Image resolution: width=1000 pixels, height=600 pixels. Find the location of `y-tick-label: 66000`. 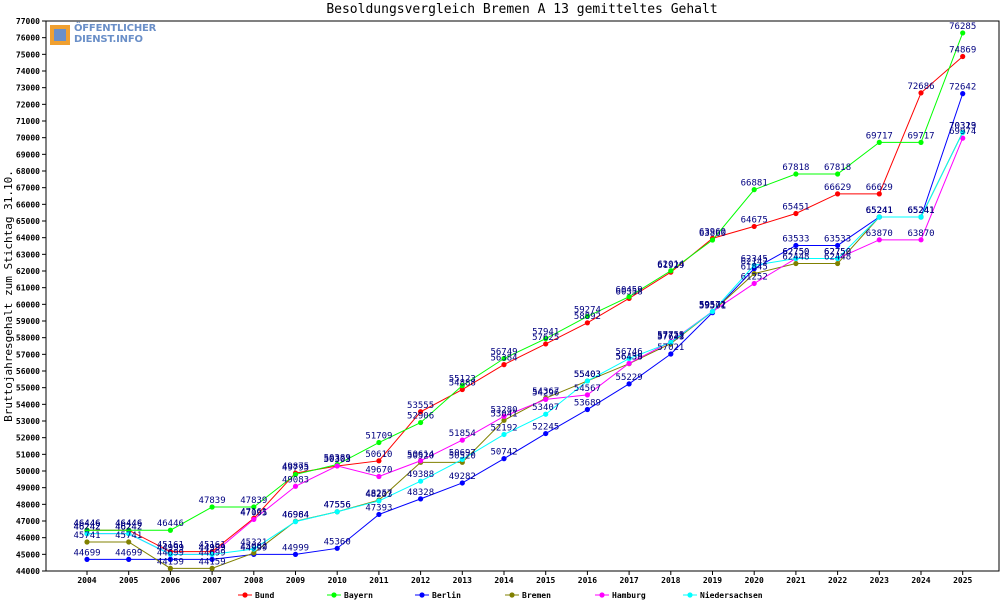

y-tick-label: 66000 is located at coordinates (28, 204).